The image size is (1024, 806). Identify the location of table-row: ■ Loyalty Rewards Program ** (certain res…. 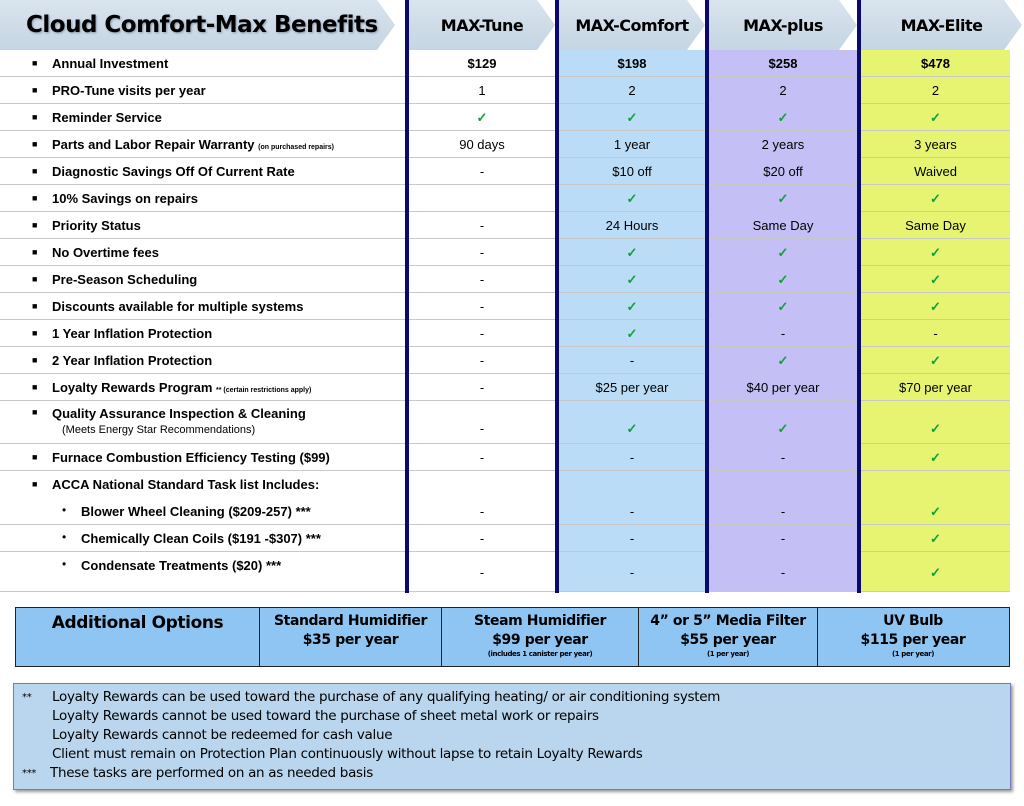
(505, 387).